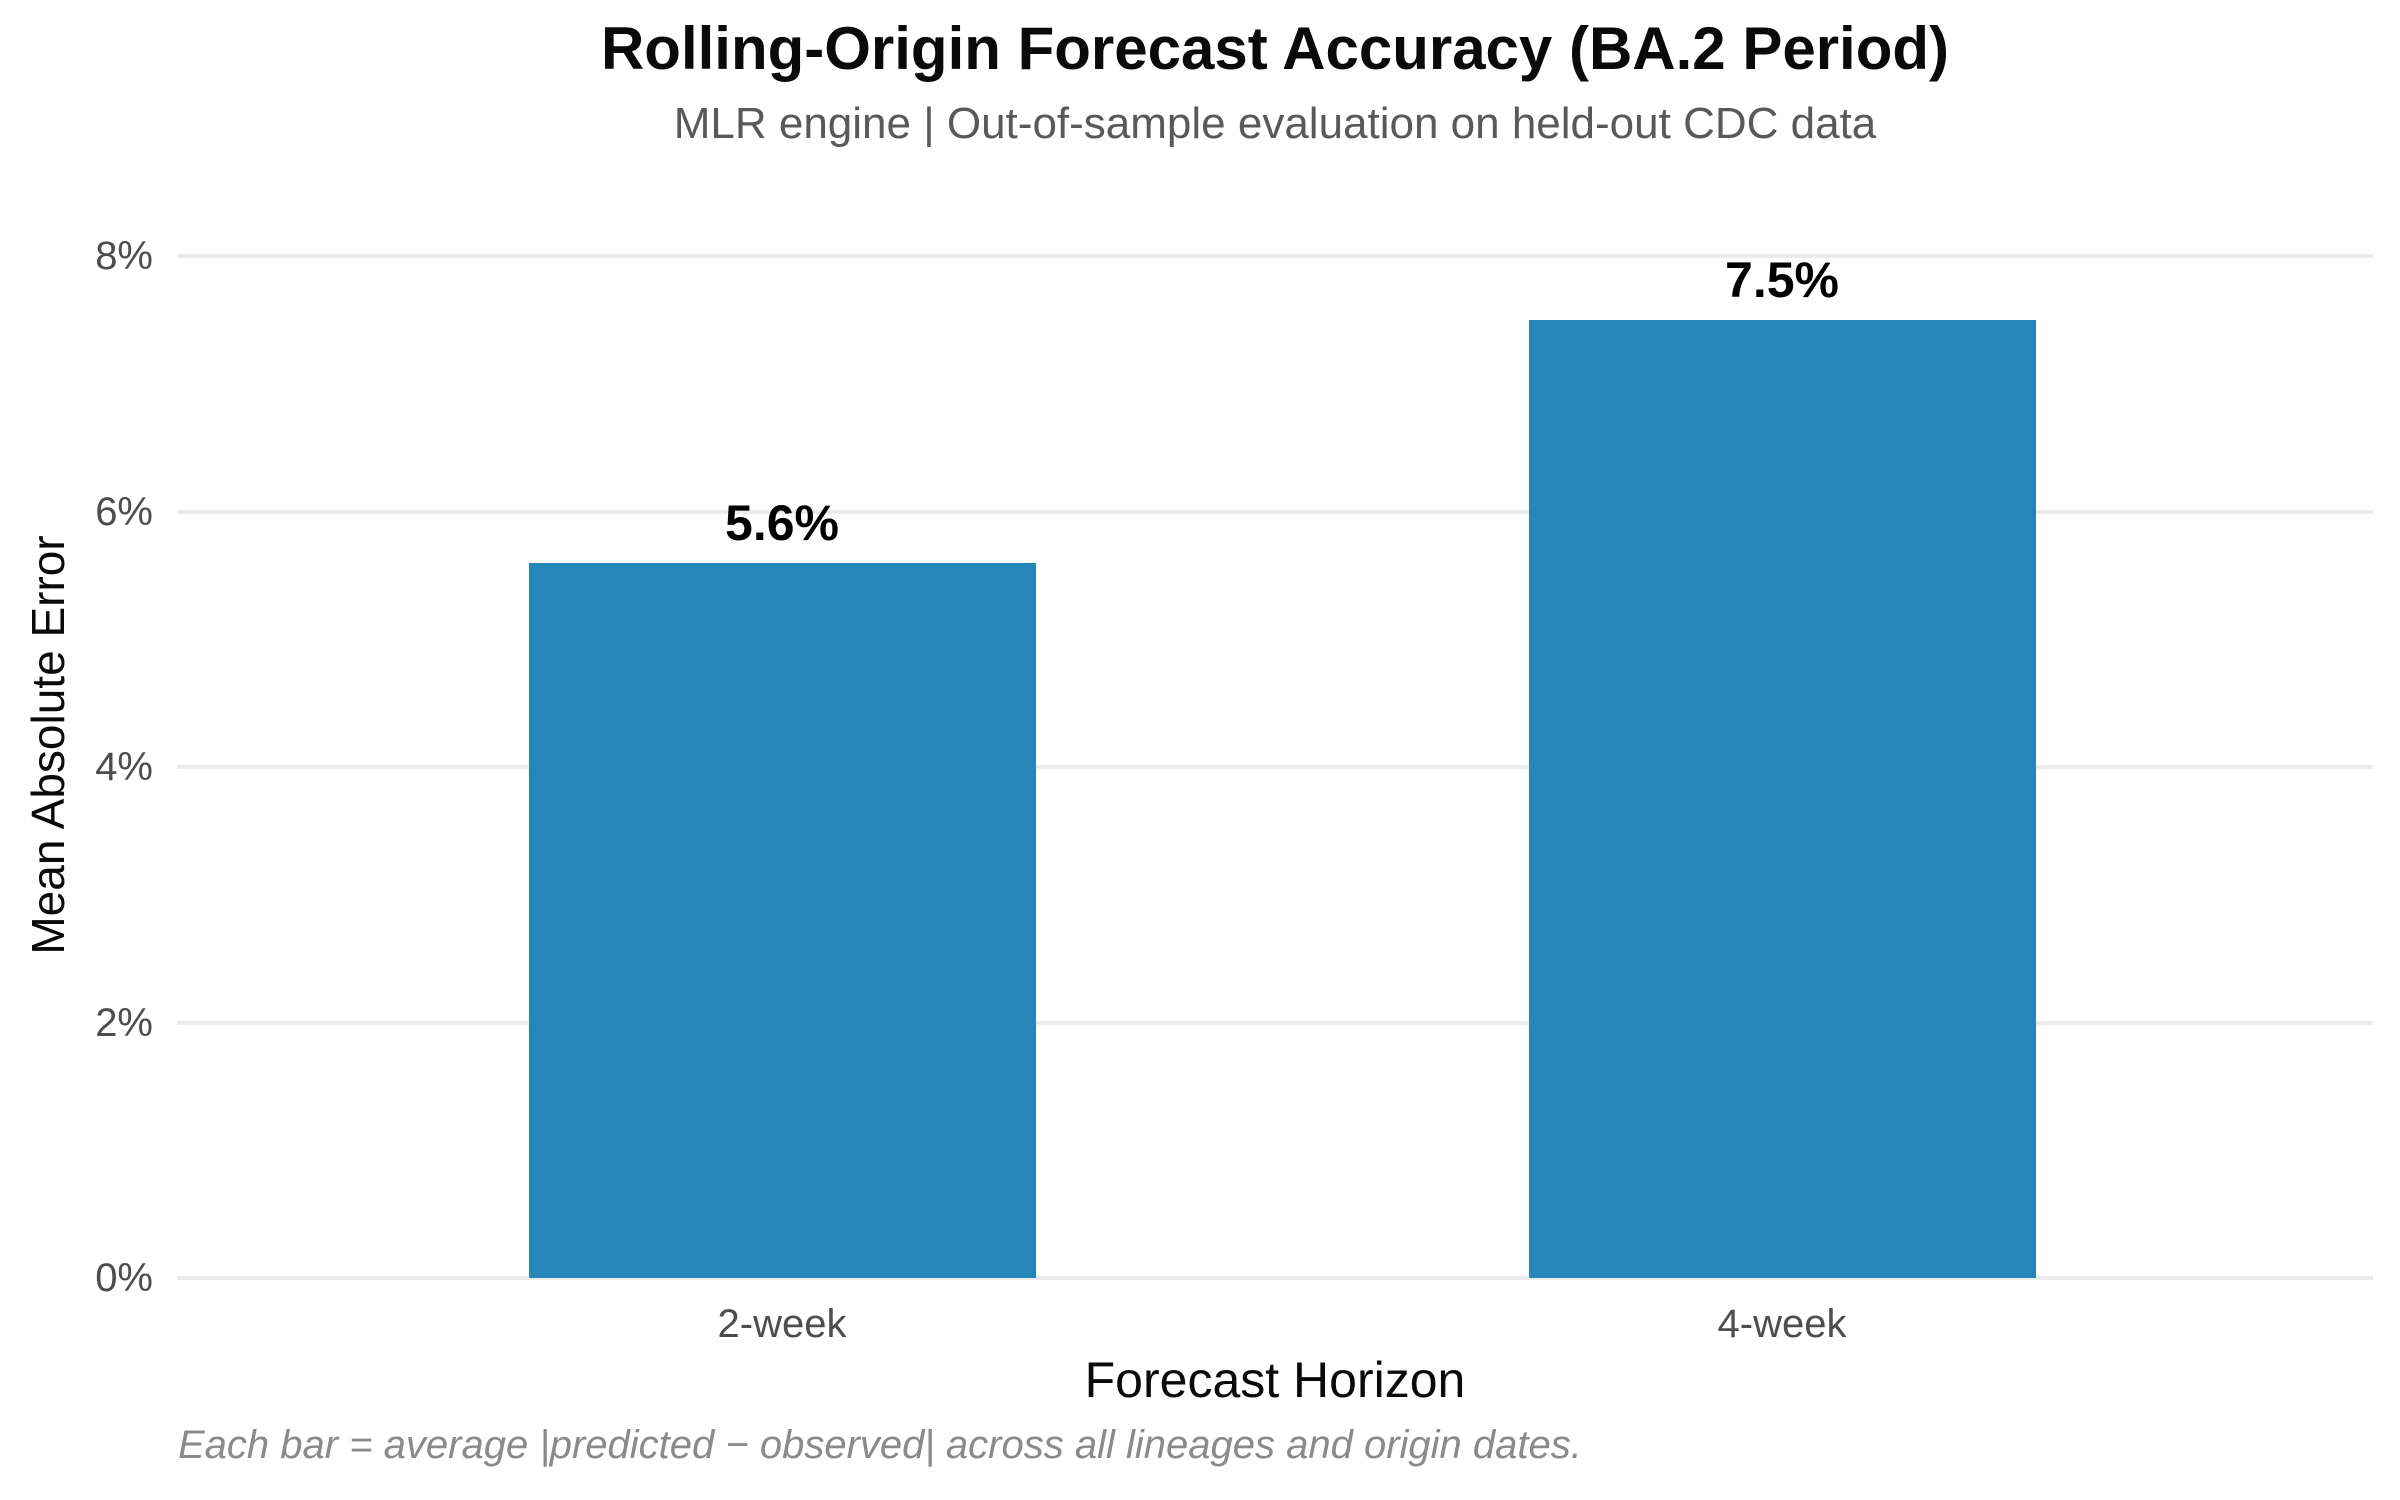  I want to click on y-tick-label-8%: 8%, so click(124, 256).